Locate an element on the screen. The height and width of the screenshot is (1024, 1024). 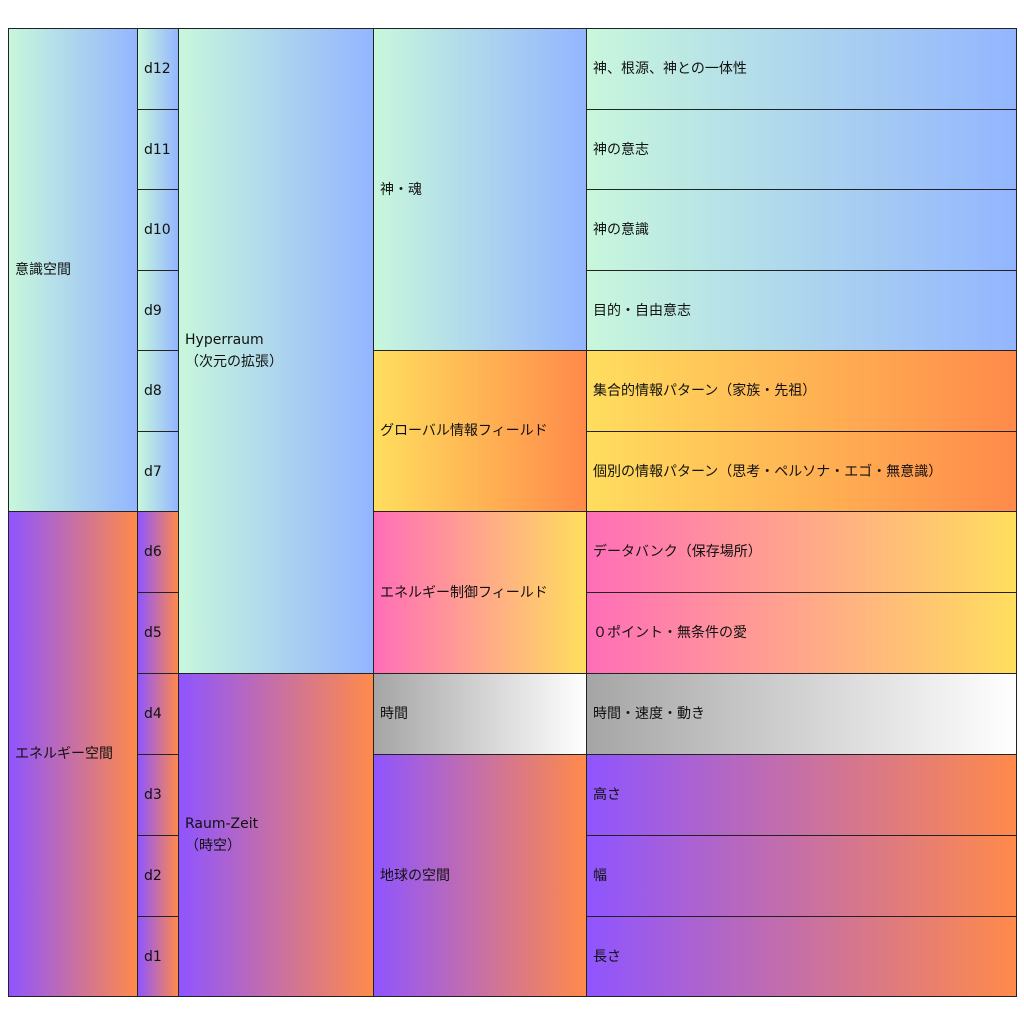
space-energy: エネルギー空間 is located at coordinates (73, 754).